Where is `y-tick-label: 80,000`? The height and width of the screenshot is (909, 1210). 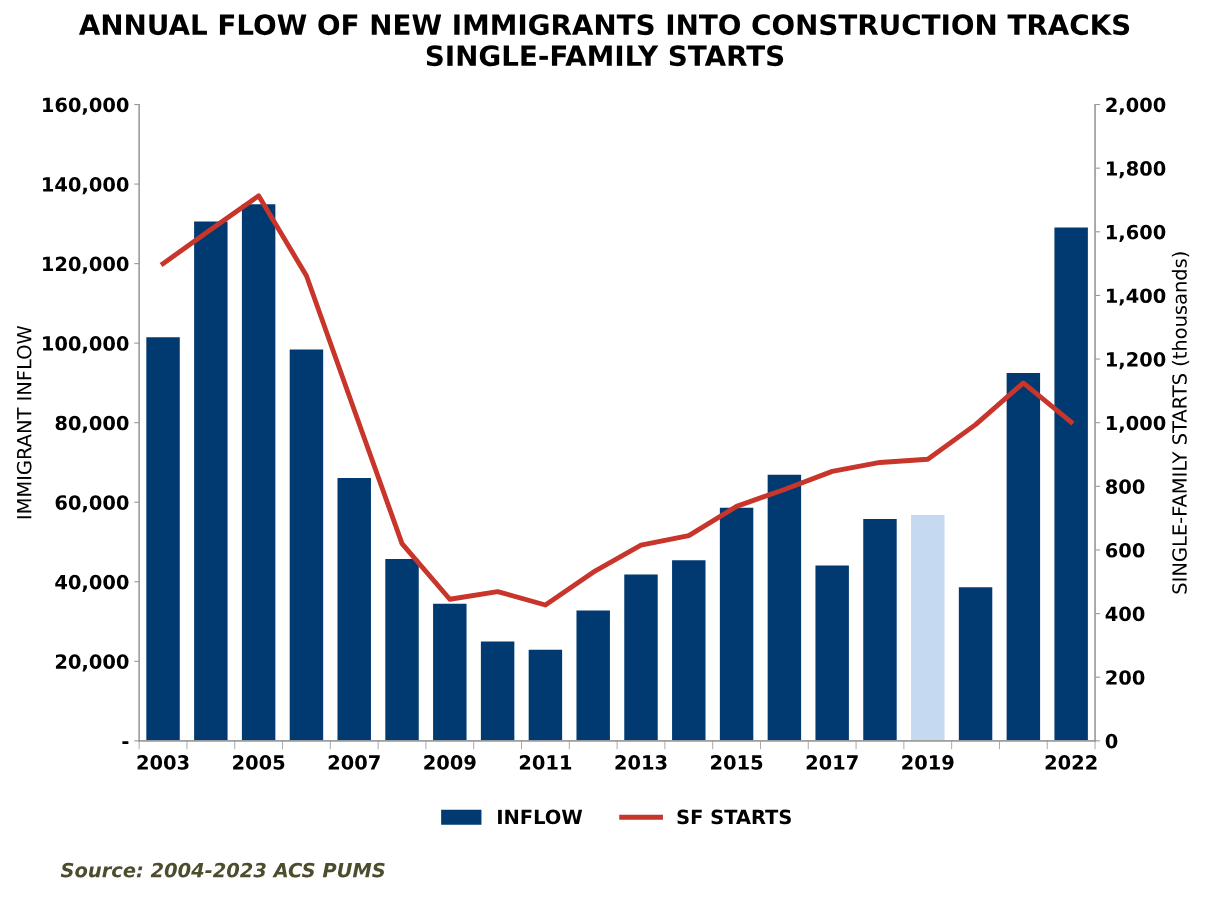
y-tick-label: 80,000 is located at coordinates (92, 424).